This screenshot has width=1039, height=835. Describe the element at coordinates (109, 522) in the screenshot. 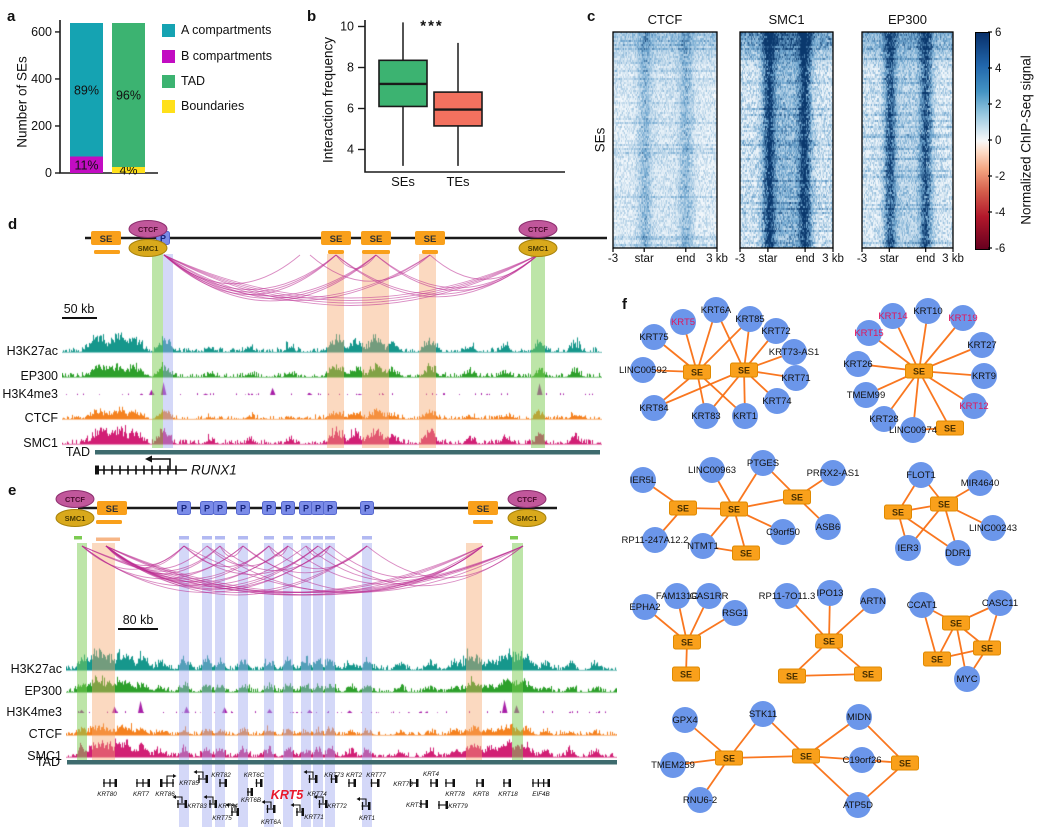

I see `se-underbar` at that location.